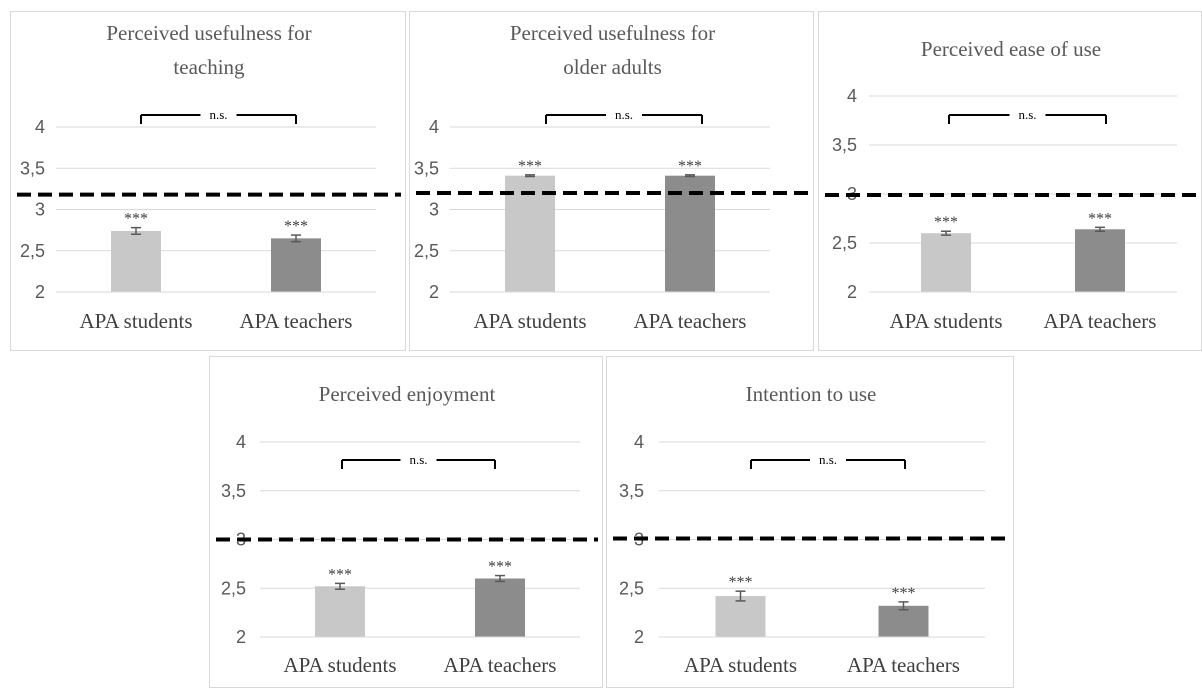 The image size is (1202, 689). What do you see at coordinates (209, 67) in the screenshot?
I see `chart-title: teaching` at bounding box center [209, 67].